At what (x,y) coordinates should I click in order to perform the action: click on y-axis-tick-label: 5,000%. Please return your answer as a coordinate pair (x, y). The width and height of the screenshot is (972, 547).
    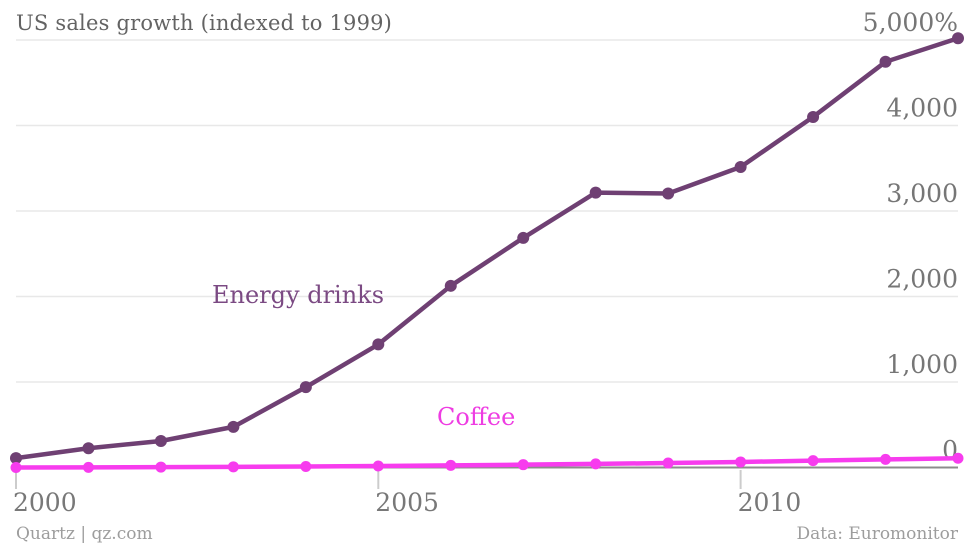
    Looking at the image, I should click on (910, 22).